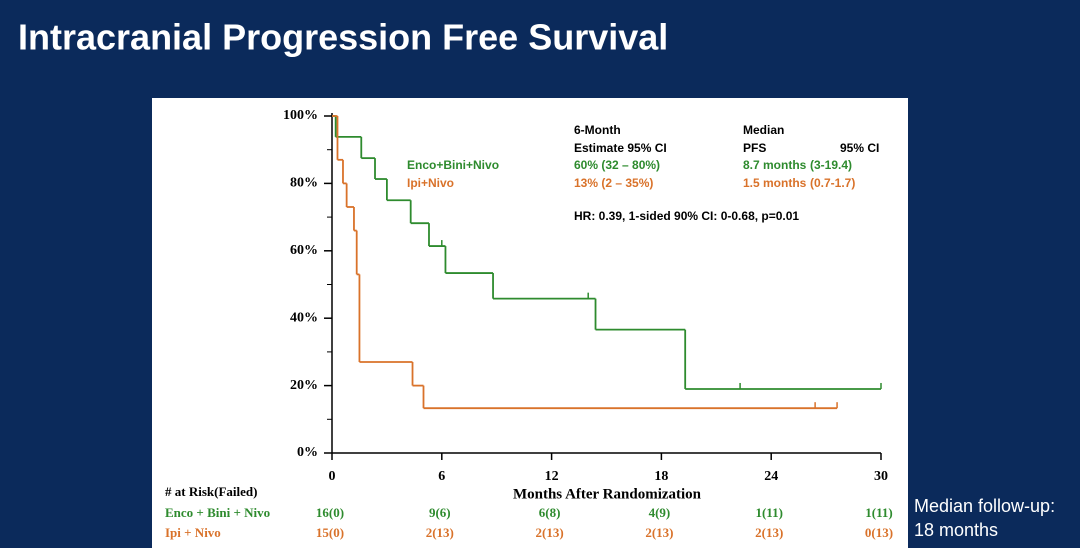 The image size is (1080, 548). I want to click on summary-header: PFS, so click(754, 148).